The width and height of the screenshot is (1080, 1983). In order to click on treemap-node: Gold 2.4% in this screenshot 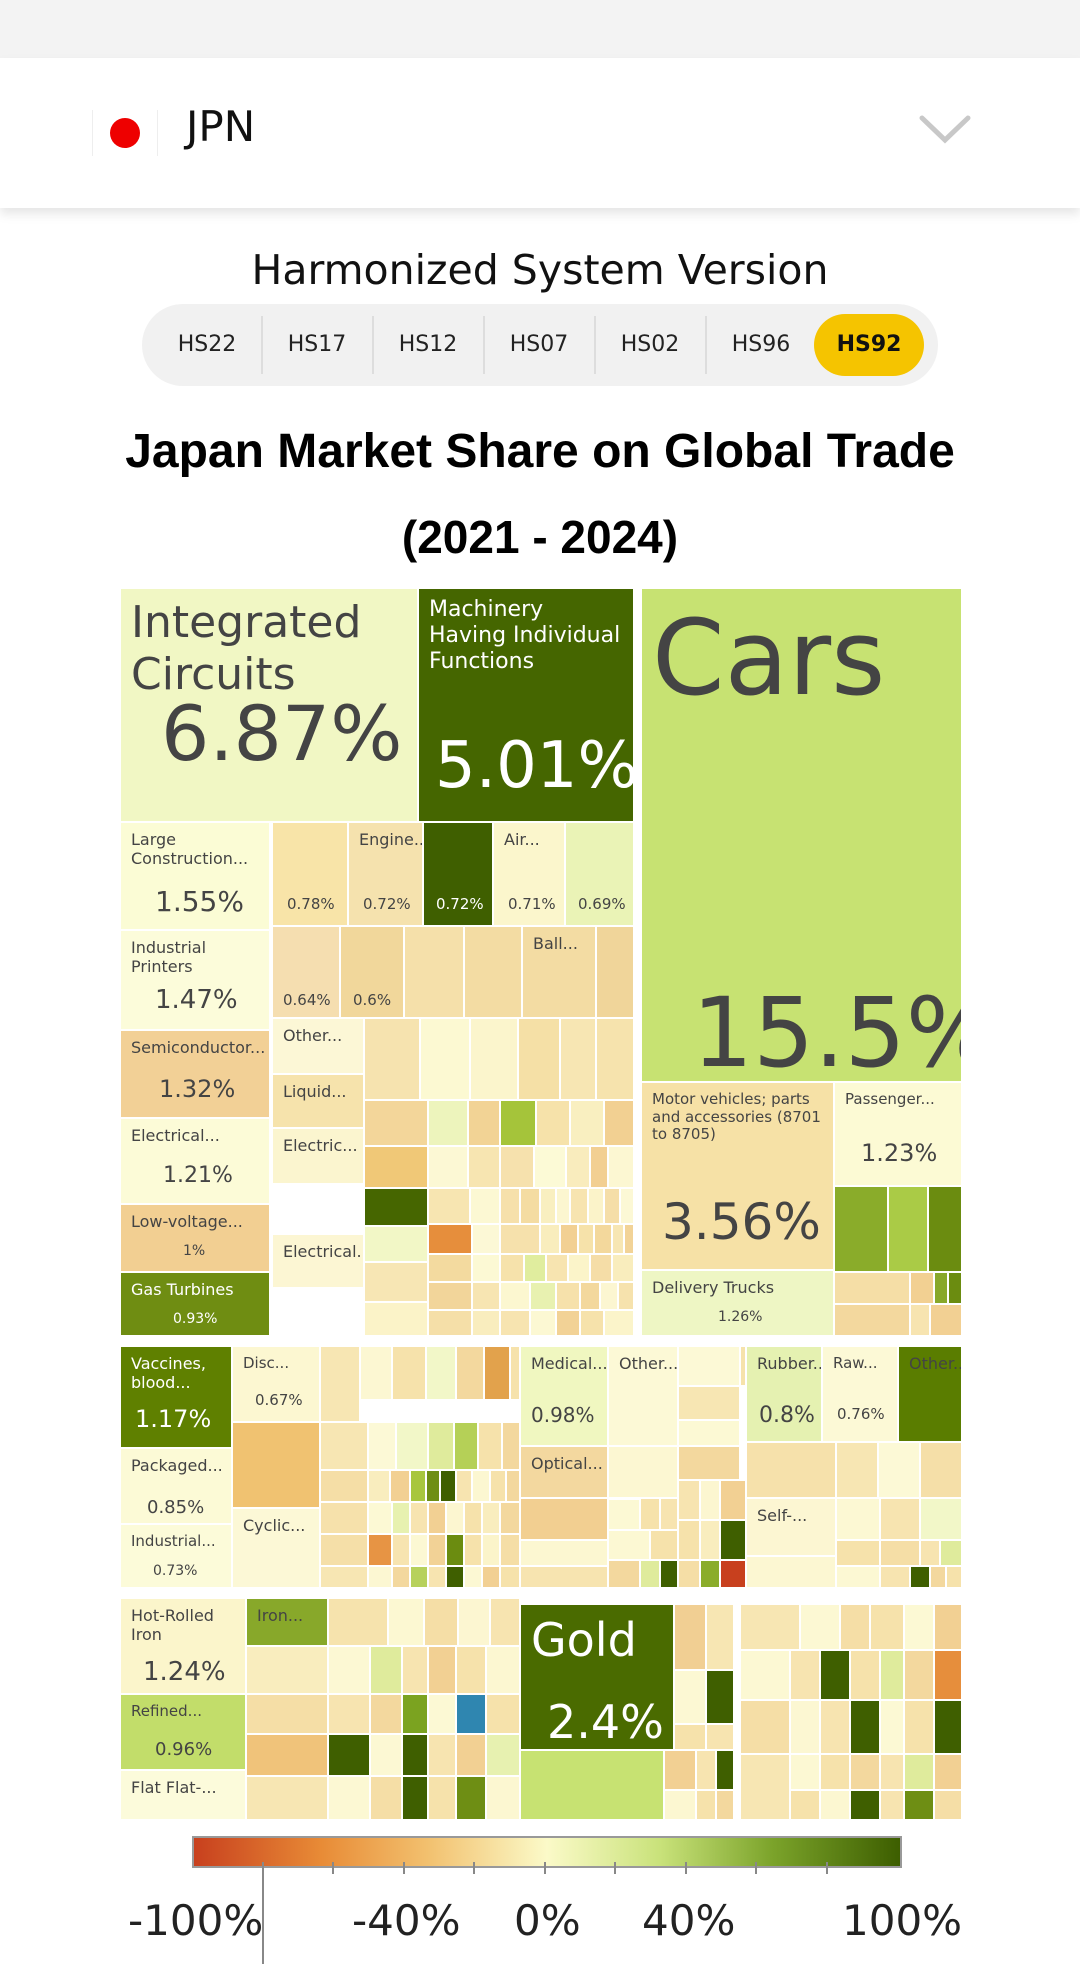, I will do `click(597, 1677)`.